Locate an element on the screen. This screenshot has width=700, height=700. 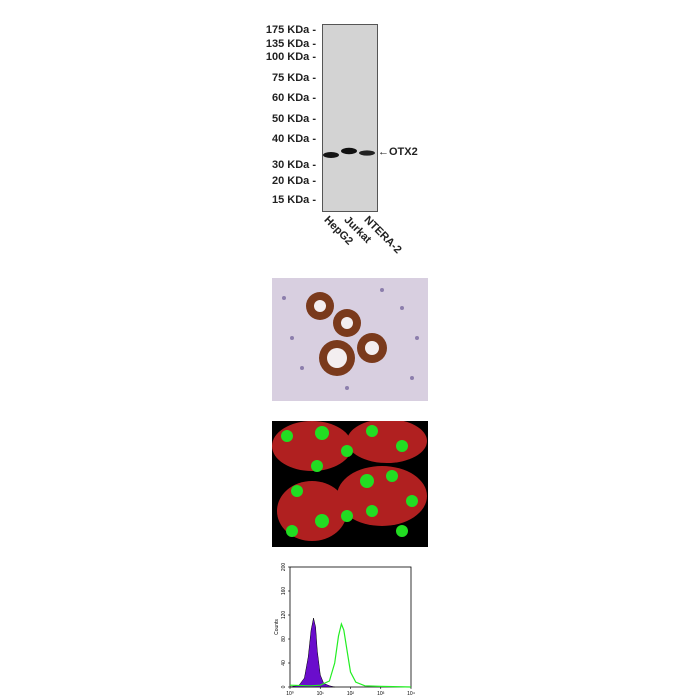
blot-membrane is located at coordinates (350, 118).